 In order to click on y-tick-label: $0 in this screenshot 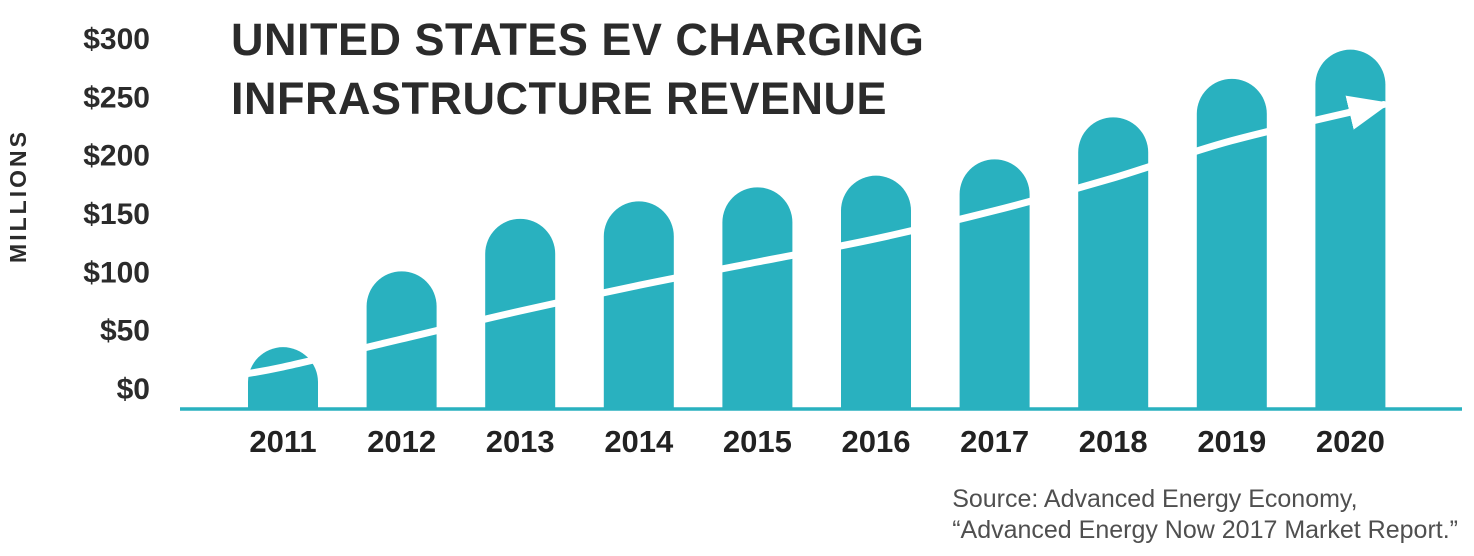, I will do `click(133, 389)`.